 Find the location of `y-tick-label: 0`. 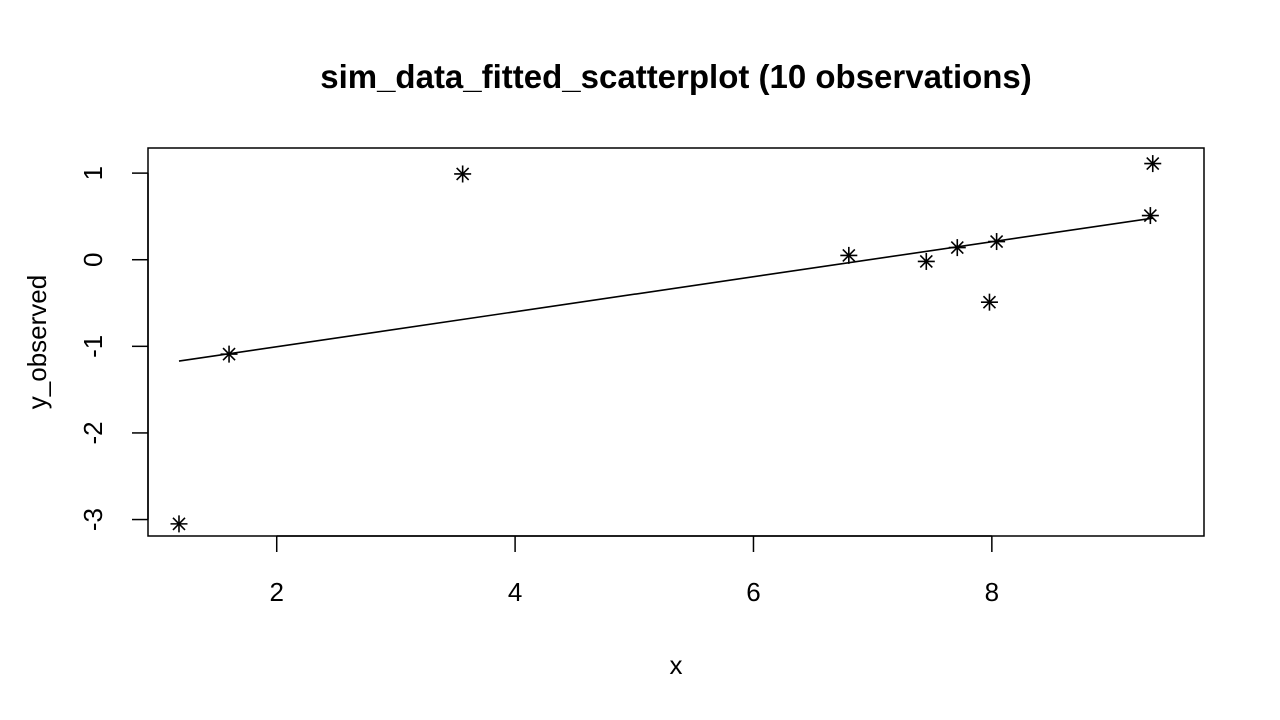

y-tick-label: 0 is located at coordinates (93, 259).